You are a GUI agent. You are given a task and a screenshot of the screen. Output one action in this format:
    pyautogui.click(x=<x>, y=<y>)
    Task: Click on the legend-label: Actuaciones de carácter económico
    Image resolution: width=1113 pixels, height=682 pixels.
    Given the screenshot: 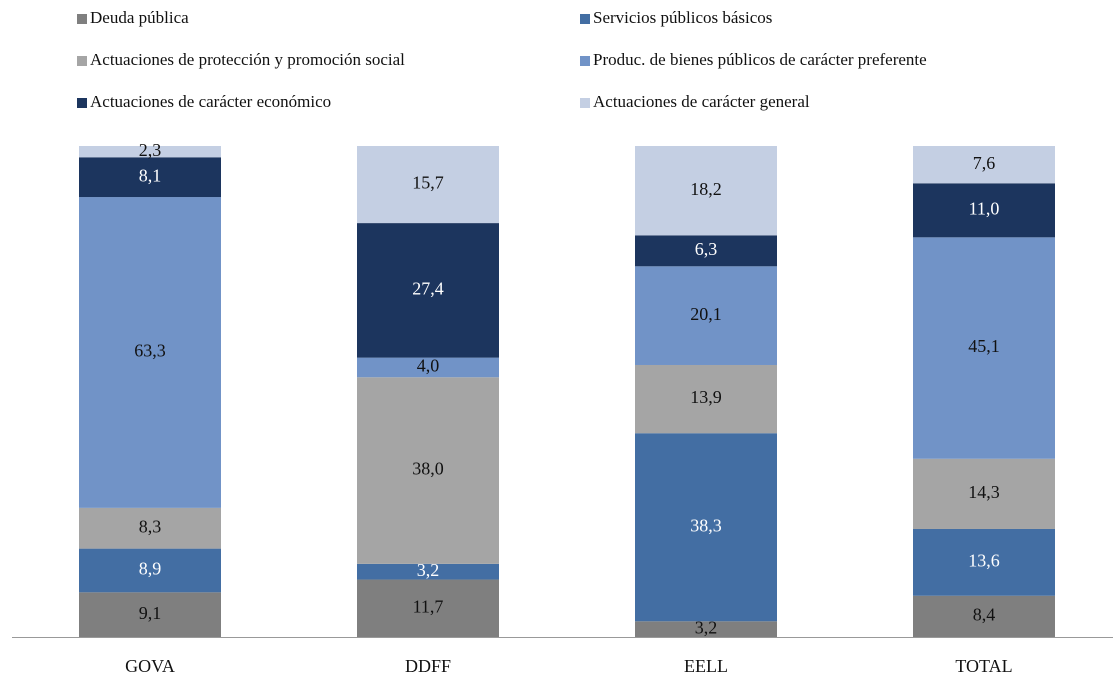 What is the action you would take?
    pyautogui.click(x=210, y=101)
    